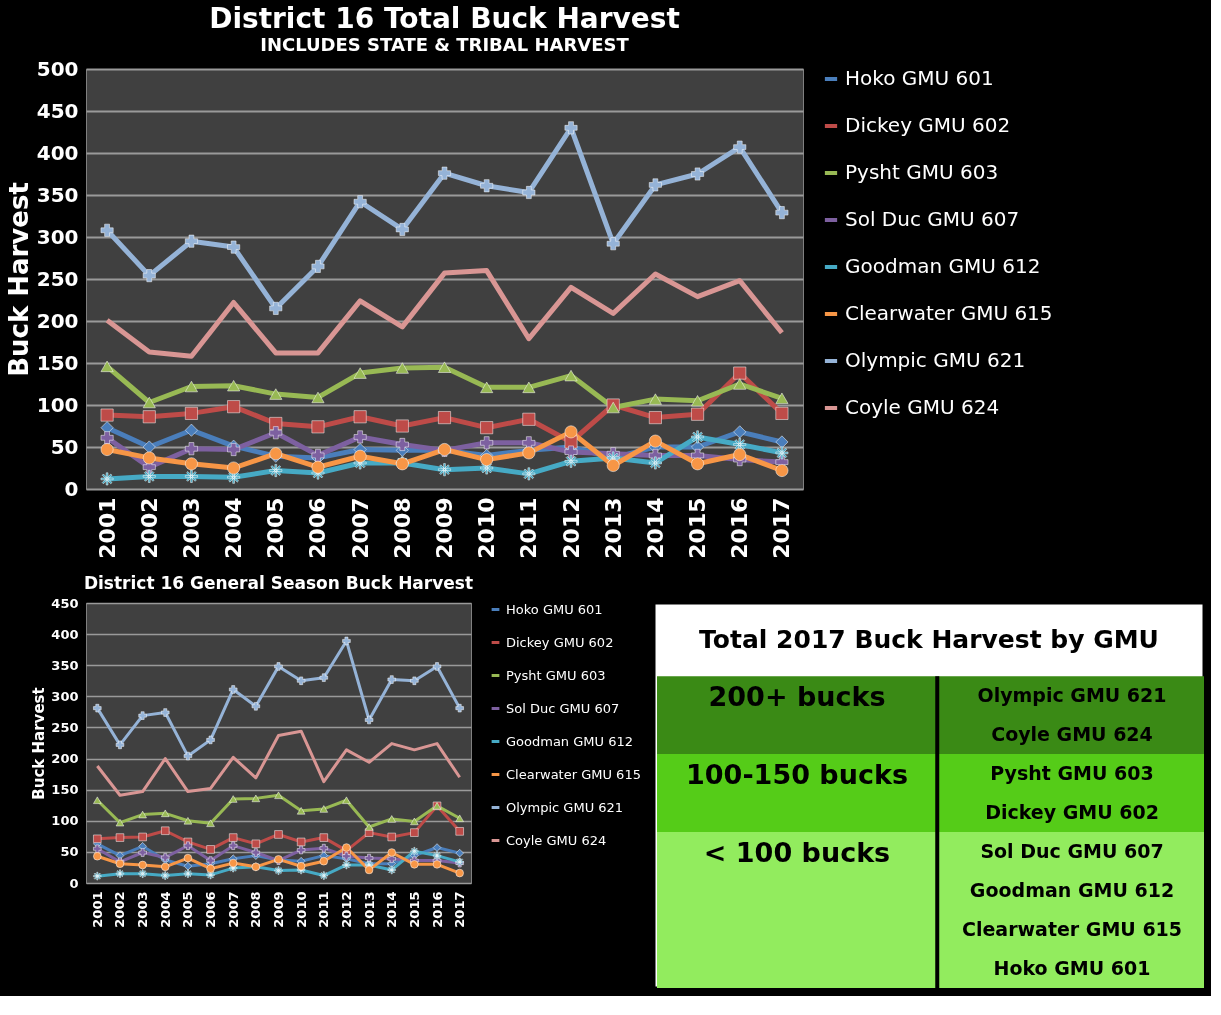 This screenshot has width=1221, height=1015. Describe the element at coordinates (797, 696) in the screenshot. I see `category-label: 200+ bucks` at that location.